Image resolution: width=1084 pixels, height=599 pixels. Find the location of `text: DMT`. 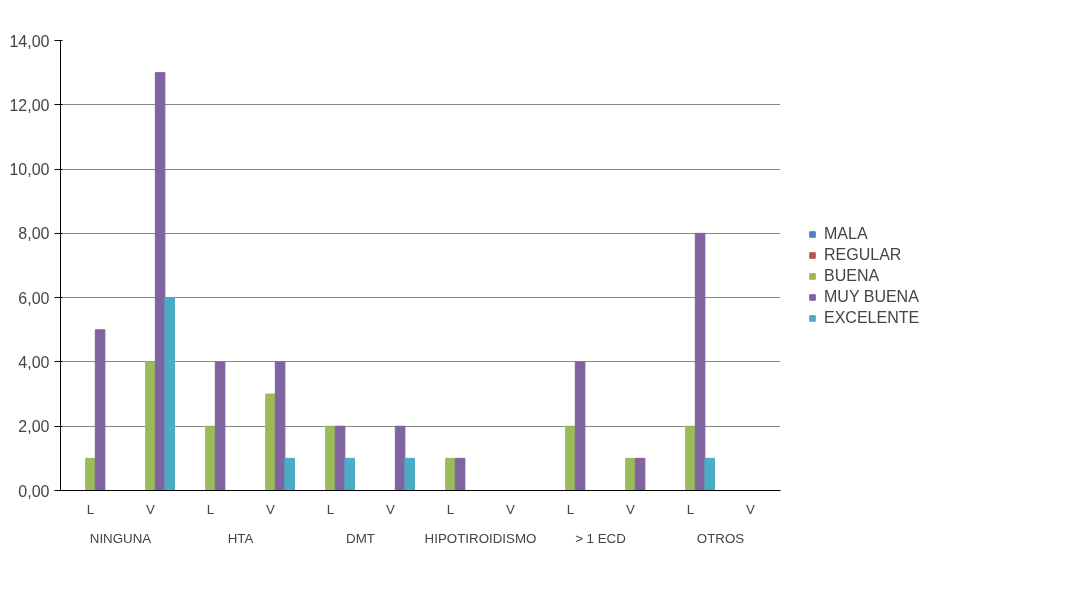

text: DMT is located at coordinates (360, 538).